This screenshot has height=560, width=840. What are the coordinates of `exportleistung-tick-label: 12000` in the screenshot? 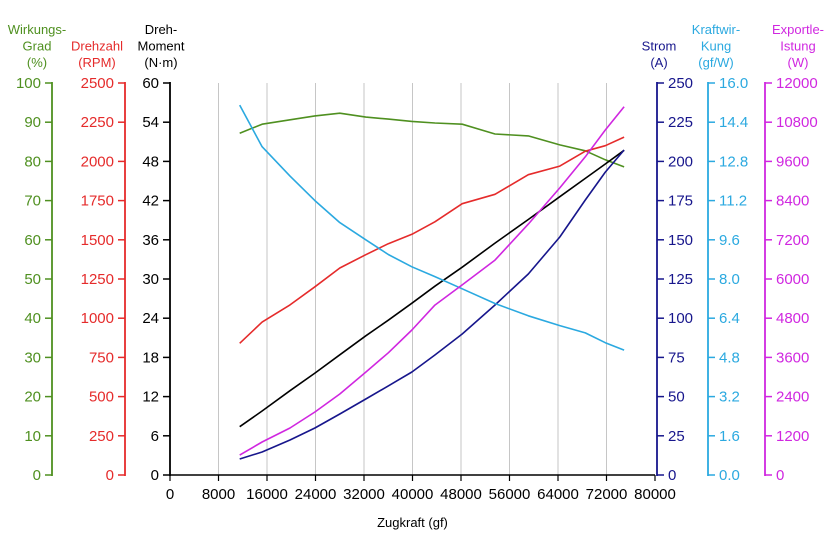 It's located at (797, 83).